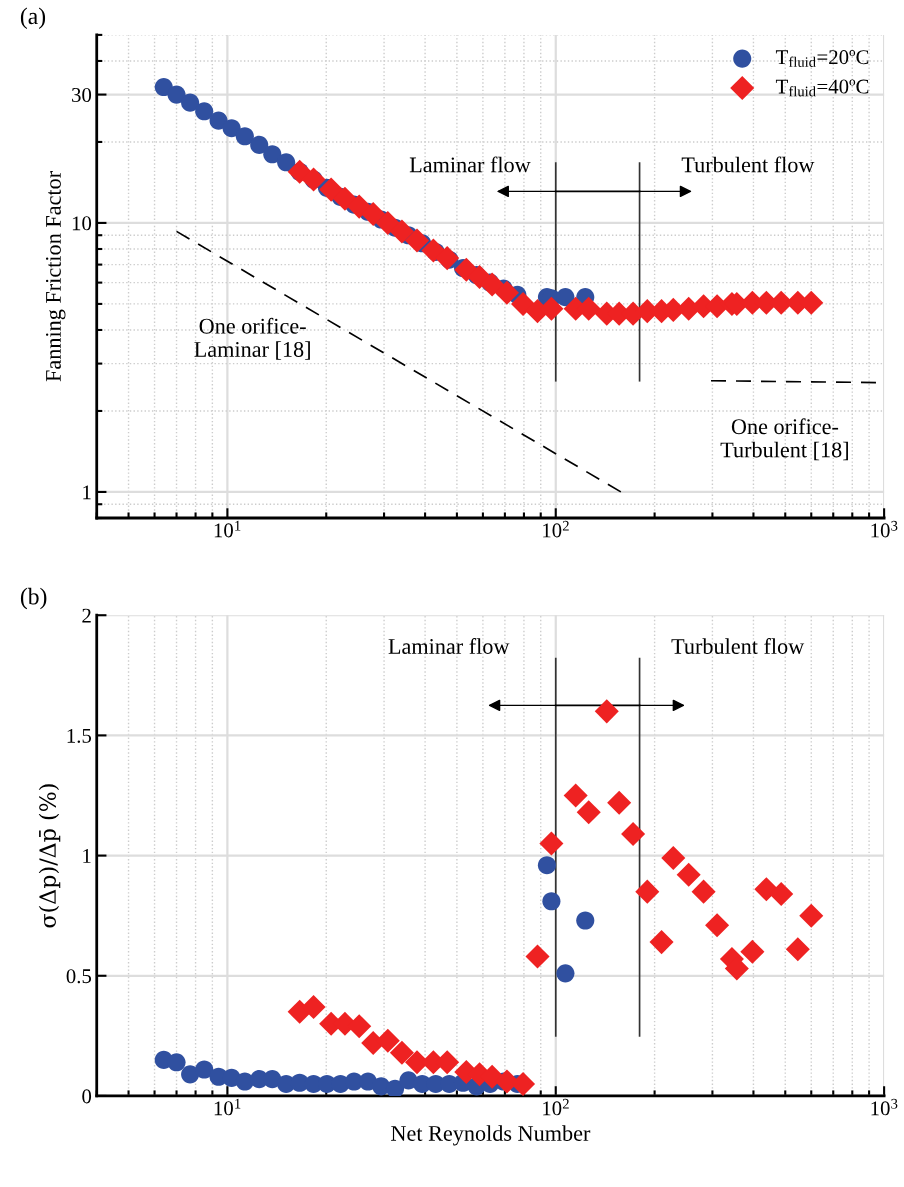 The image size is (904, 1187). I want to click on y-tick-label: 10, so click(82, 223).